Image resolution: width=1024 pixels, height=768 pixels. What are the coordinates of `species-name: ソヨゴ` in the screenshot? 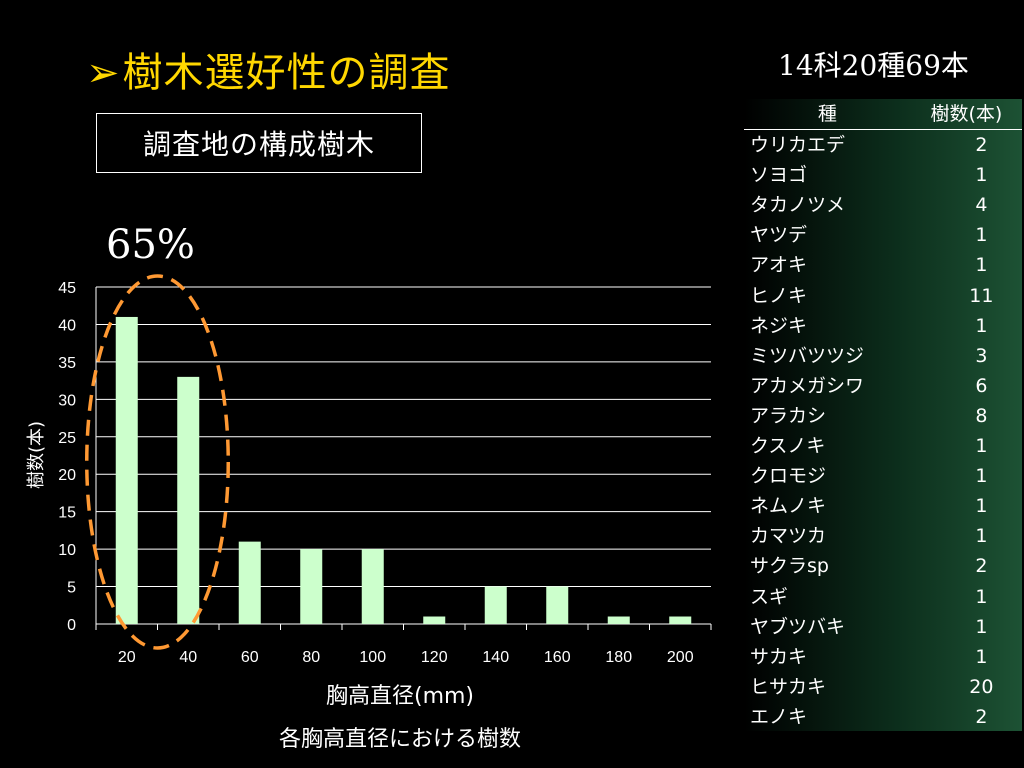 It's located at (779, 175).